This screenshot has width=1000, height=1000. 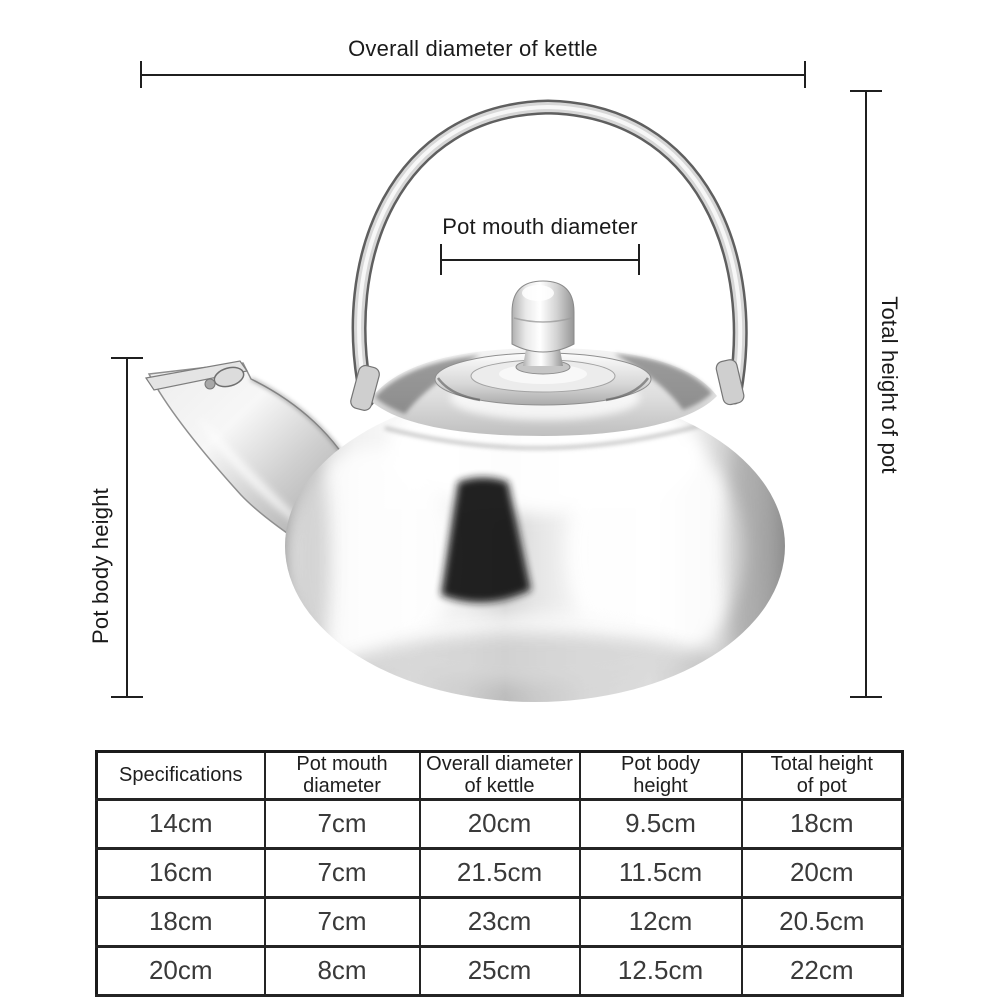 What do you see at coordinates (822, 970) in the screenshot?
I see `table-cell: 22cm` at bounding box center [822, 970].